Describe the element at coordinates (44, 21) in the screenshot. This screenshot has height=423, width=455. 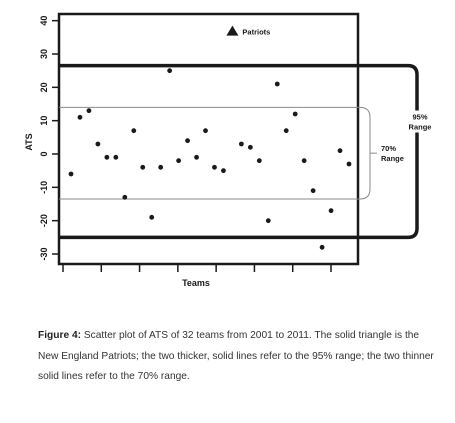
I see `y-tick-label: 40` at that location.